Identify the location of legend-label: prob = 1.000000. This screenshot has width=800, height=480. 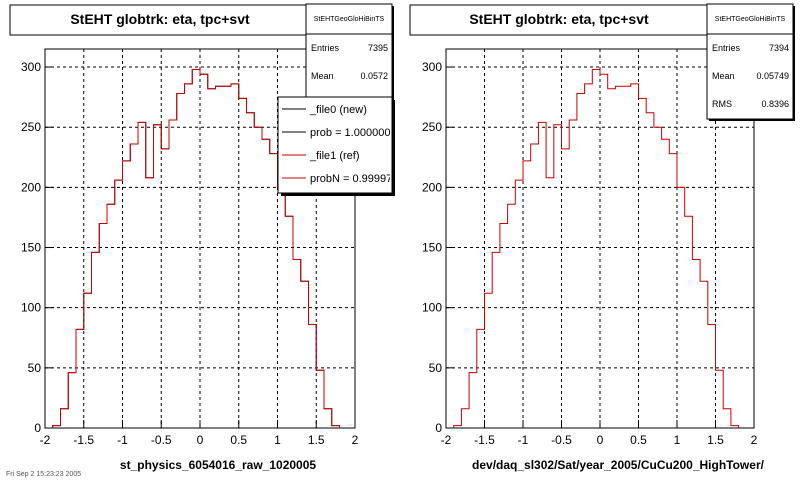
(350, 133).